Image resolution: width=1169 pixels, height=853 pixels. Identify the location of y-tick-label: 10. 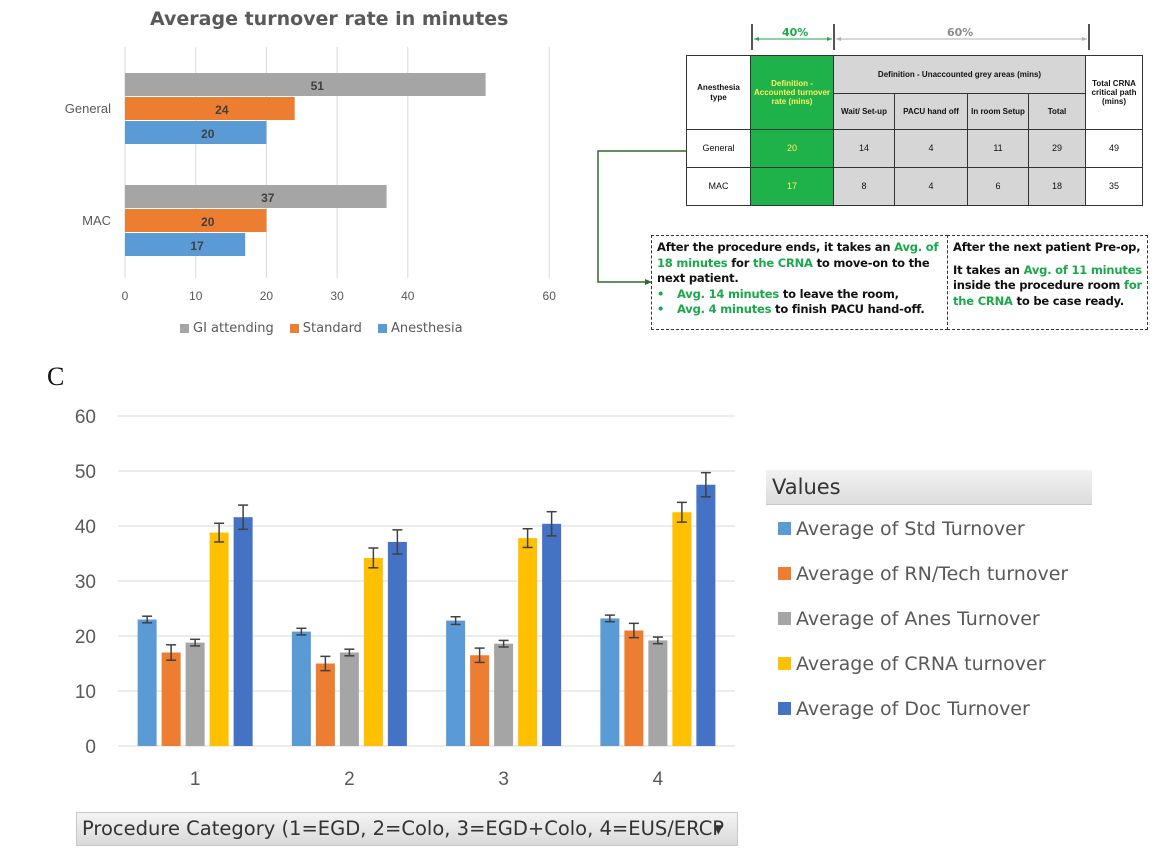
(85, 692).